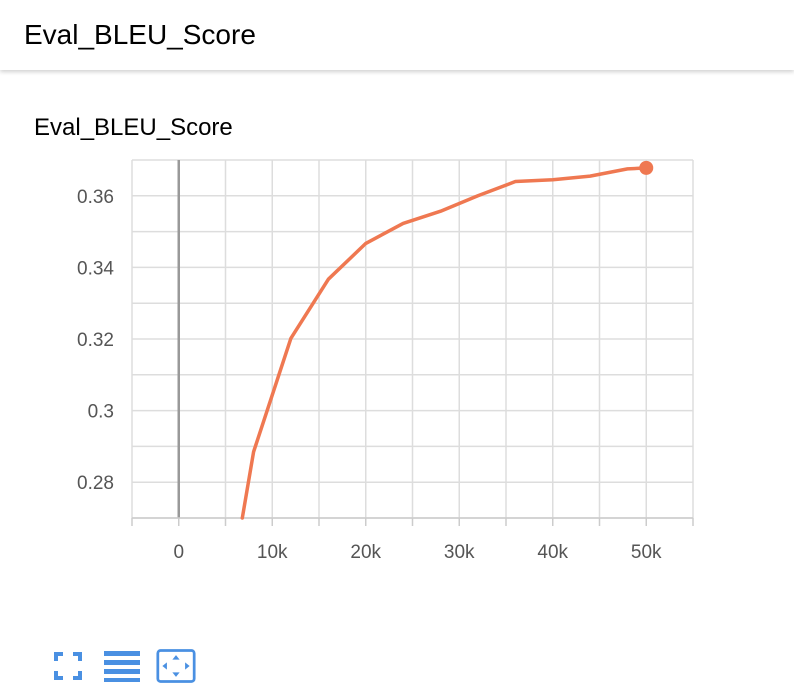 The width and height of the screenshot is (794, 686). Describe the element at coordinates (552, 552) in the screenshot. I see `x-tick-label: 40k` at that location.